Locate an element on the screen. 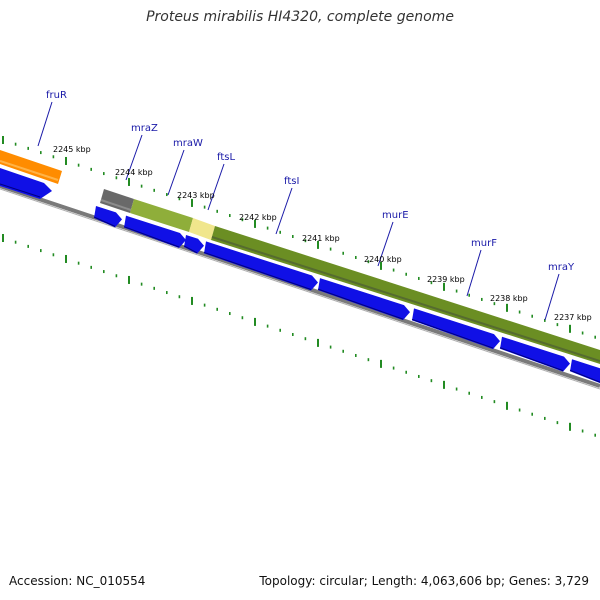  kbp-label: 2237 kbp is located at coordinates (573, 317).